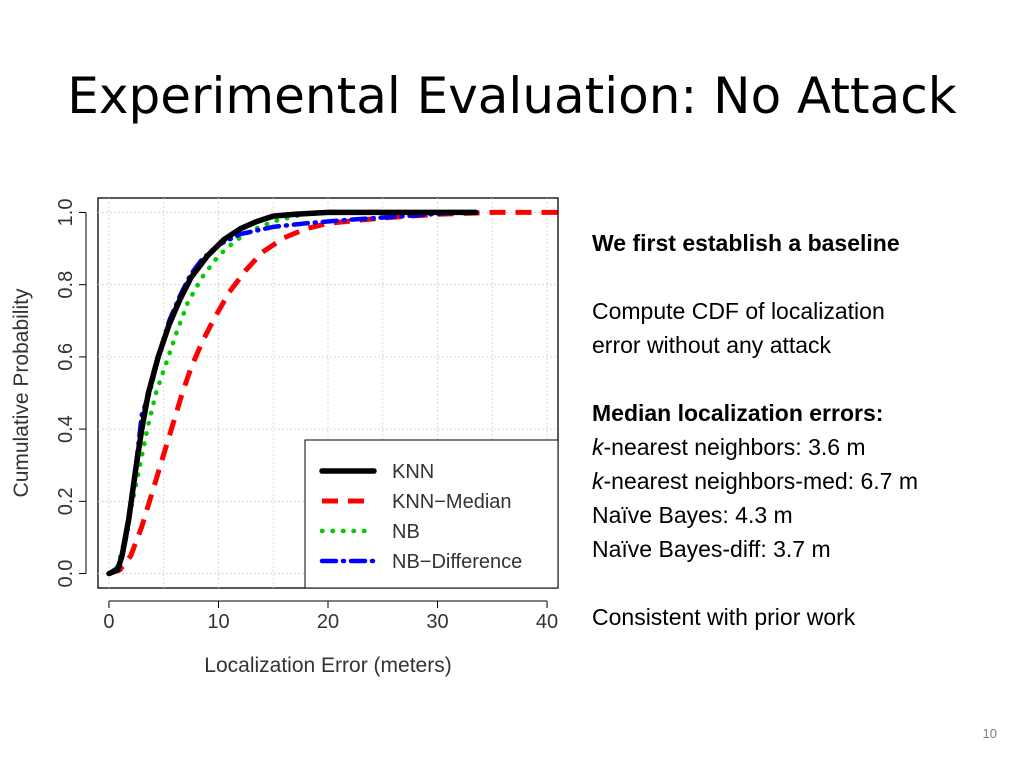  Describe the element at coordinates (437, 622) in the screenshot. I see `x-tick-label: 30` at that location.